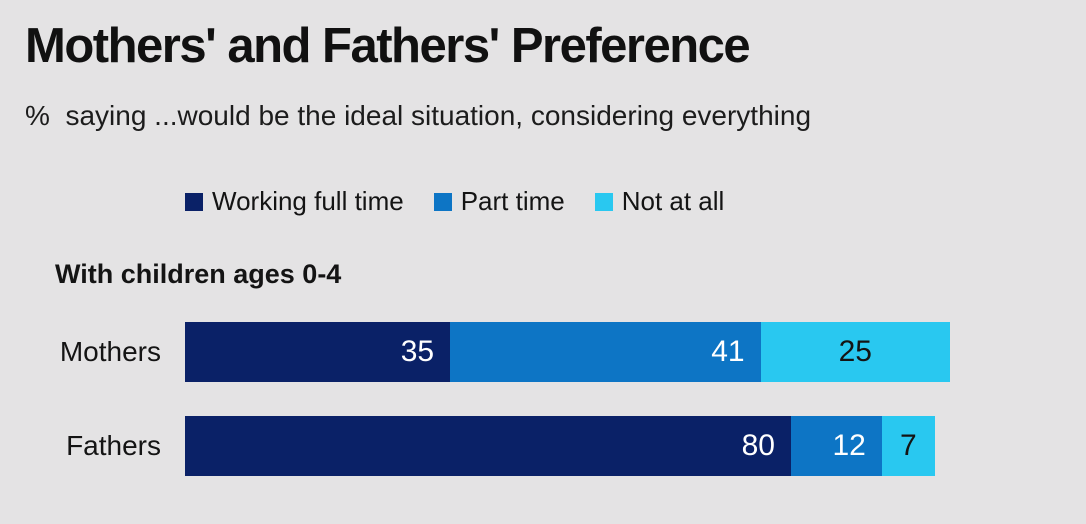 The width and height of the screenshot is (1086, 524). Describe the element at coordinates (318, 352) in the screenshot. I see `bar-segment-working-full-time: 35` at that location.